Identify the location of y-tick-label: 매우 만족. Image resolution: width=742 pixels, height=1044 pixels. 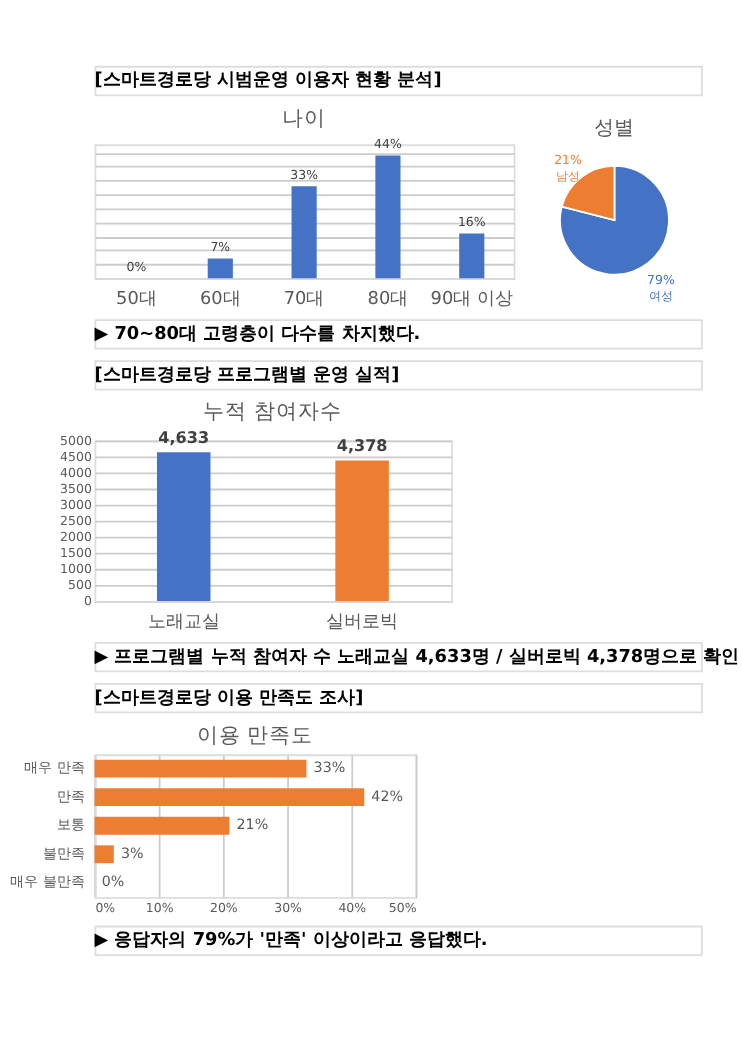
(54, 767).